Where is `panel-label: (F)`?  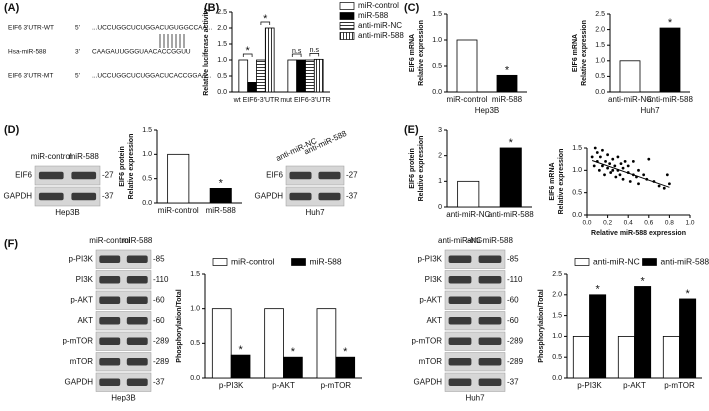 panel-label: (F) is located at coordinates (11, 244).